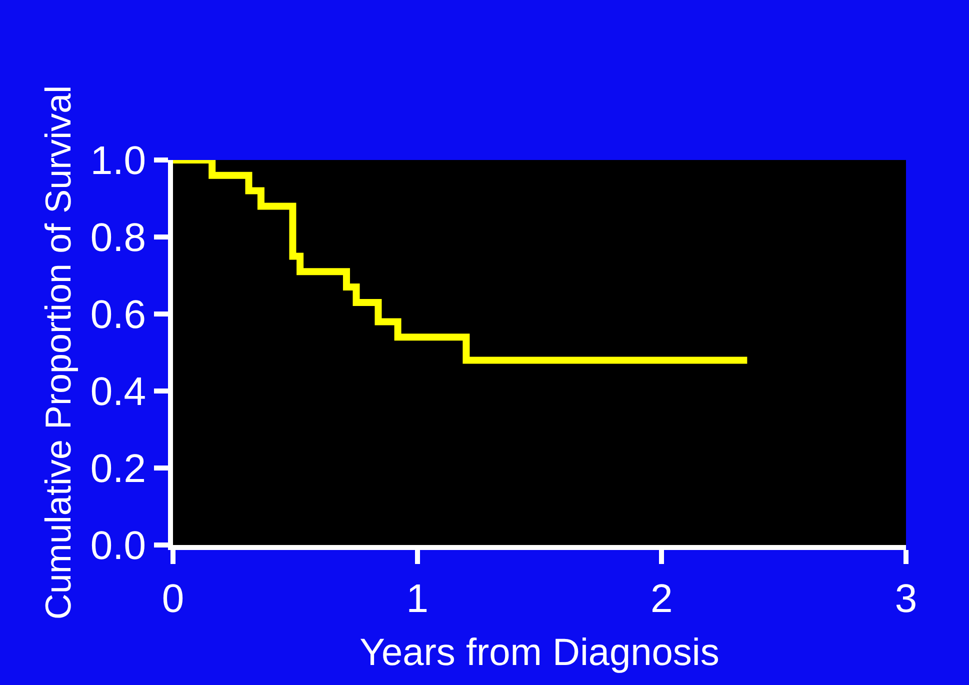 The image size is (969, 685). Describe the element at coordinates (118, 315) in the screenshot. I see `y-tick-label: 0.6` at that location.